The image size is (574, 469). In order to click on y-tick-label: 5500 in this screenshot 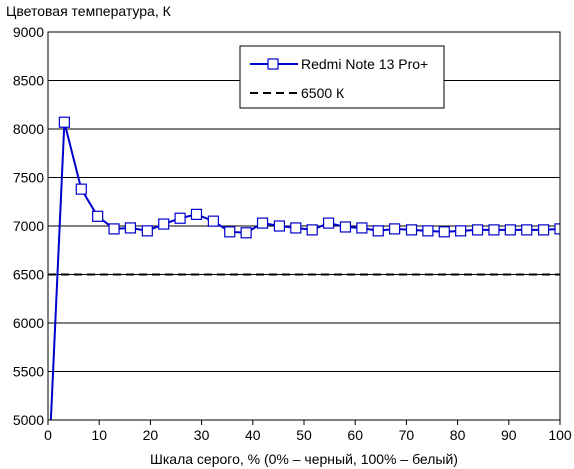, I will do `click(28, 372)`.